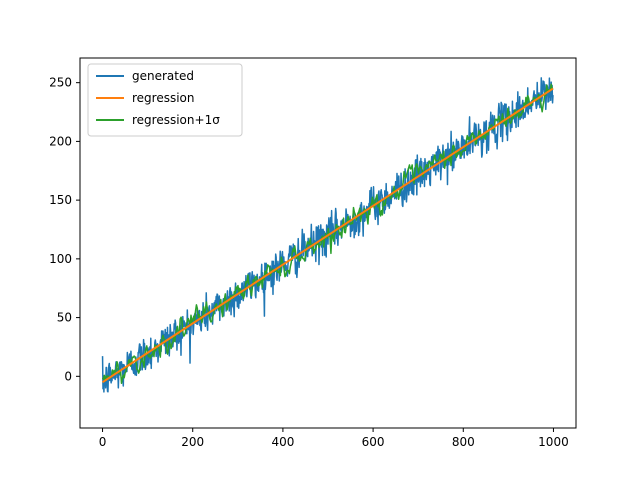  I want to click on y-tick-label: 200, so click(60, 141).